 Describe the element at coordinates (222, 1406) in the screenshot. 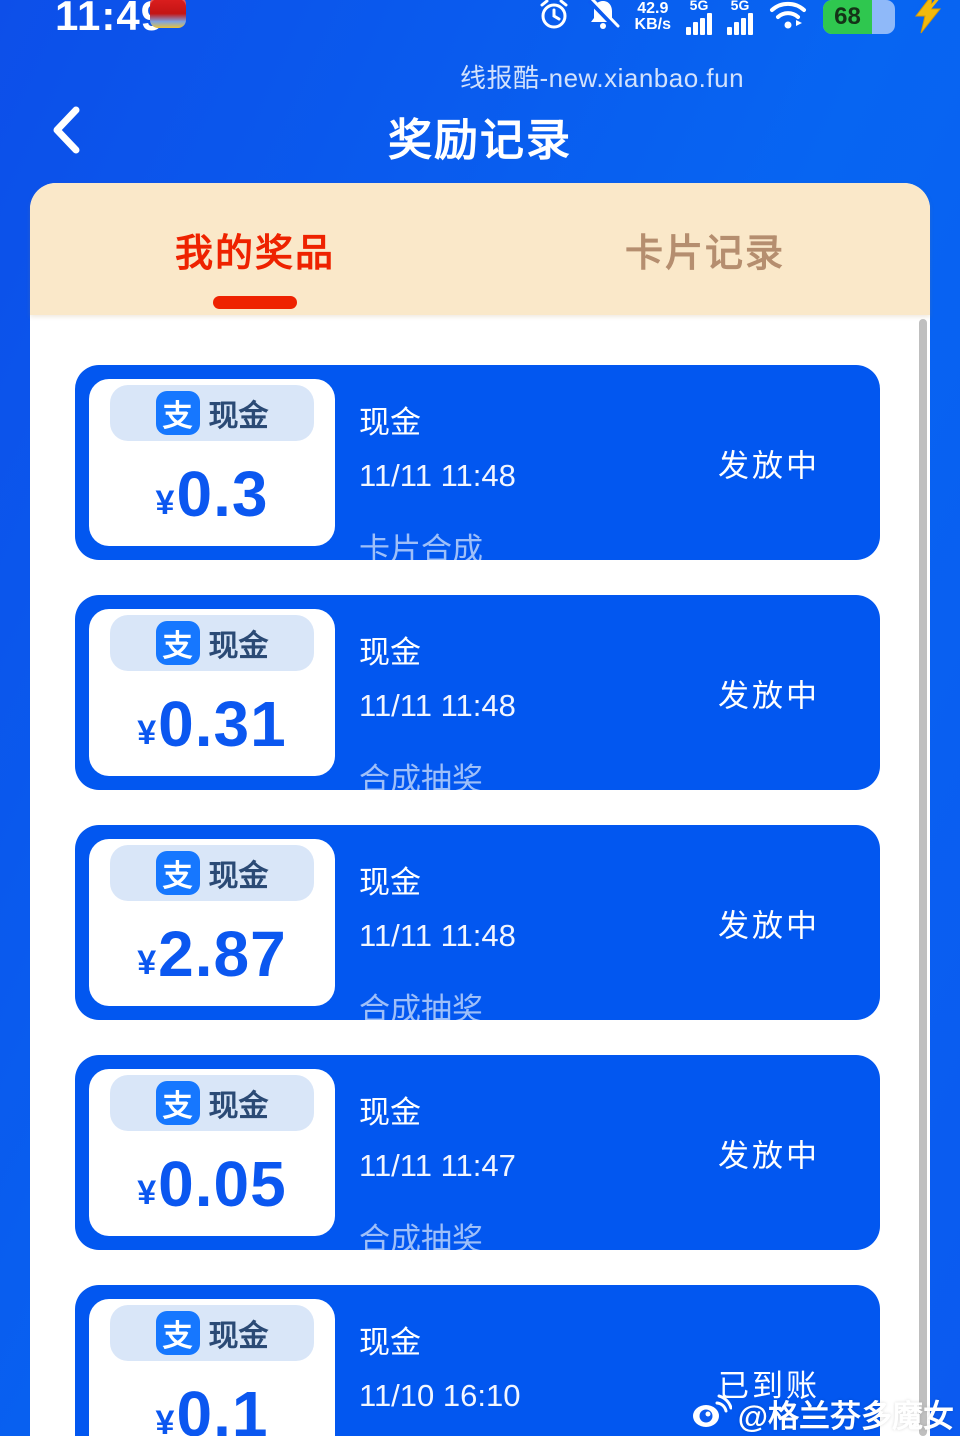

I see `amount-value: 0.1` at that location.